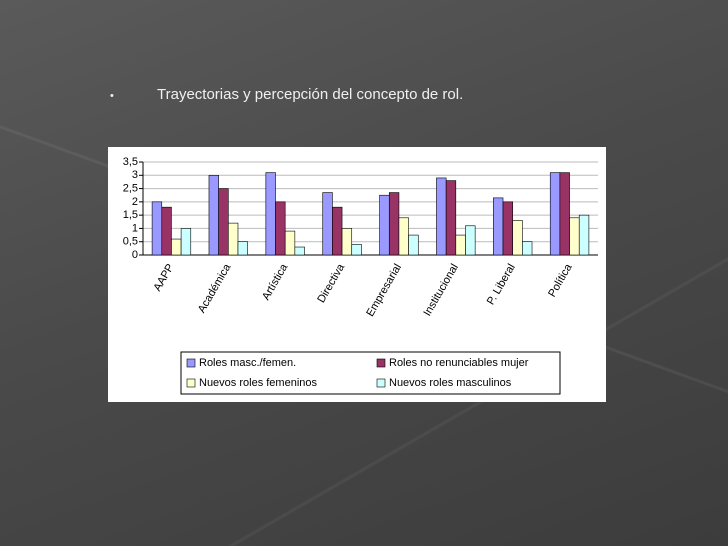 This screenshot has width=728, height=546. Describe the element at coordinates (135, 228) in the screenshot. I see `y-tick-label: 1` at that location.